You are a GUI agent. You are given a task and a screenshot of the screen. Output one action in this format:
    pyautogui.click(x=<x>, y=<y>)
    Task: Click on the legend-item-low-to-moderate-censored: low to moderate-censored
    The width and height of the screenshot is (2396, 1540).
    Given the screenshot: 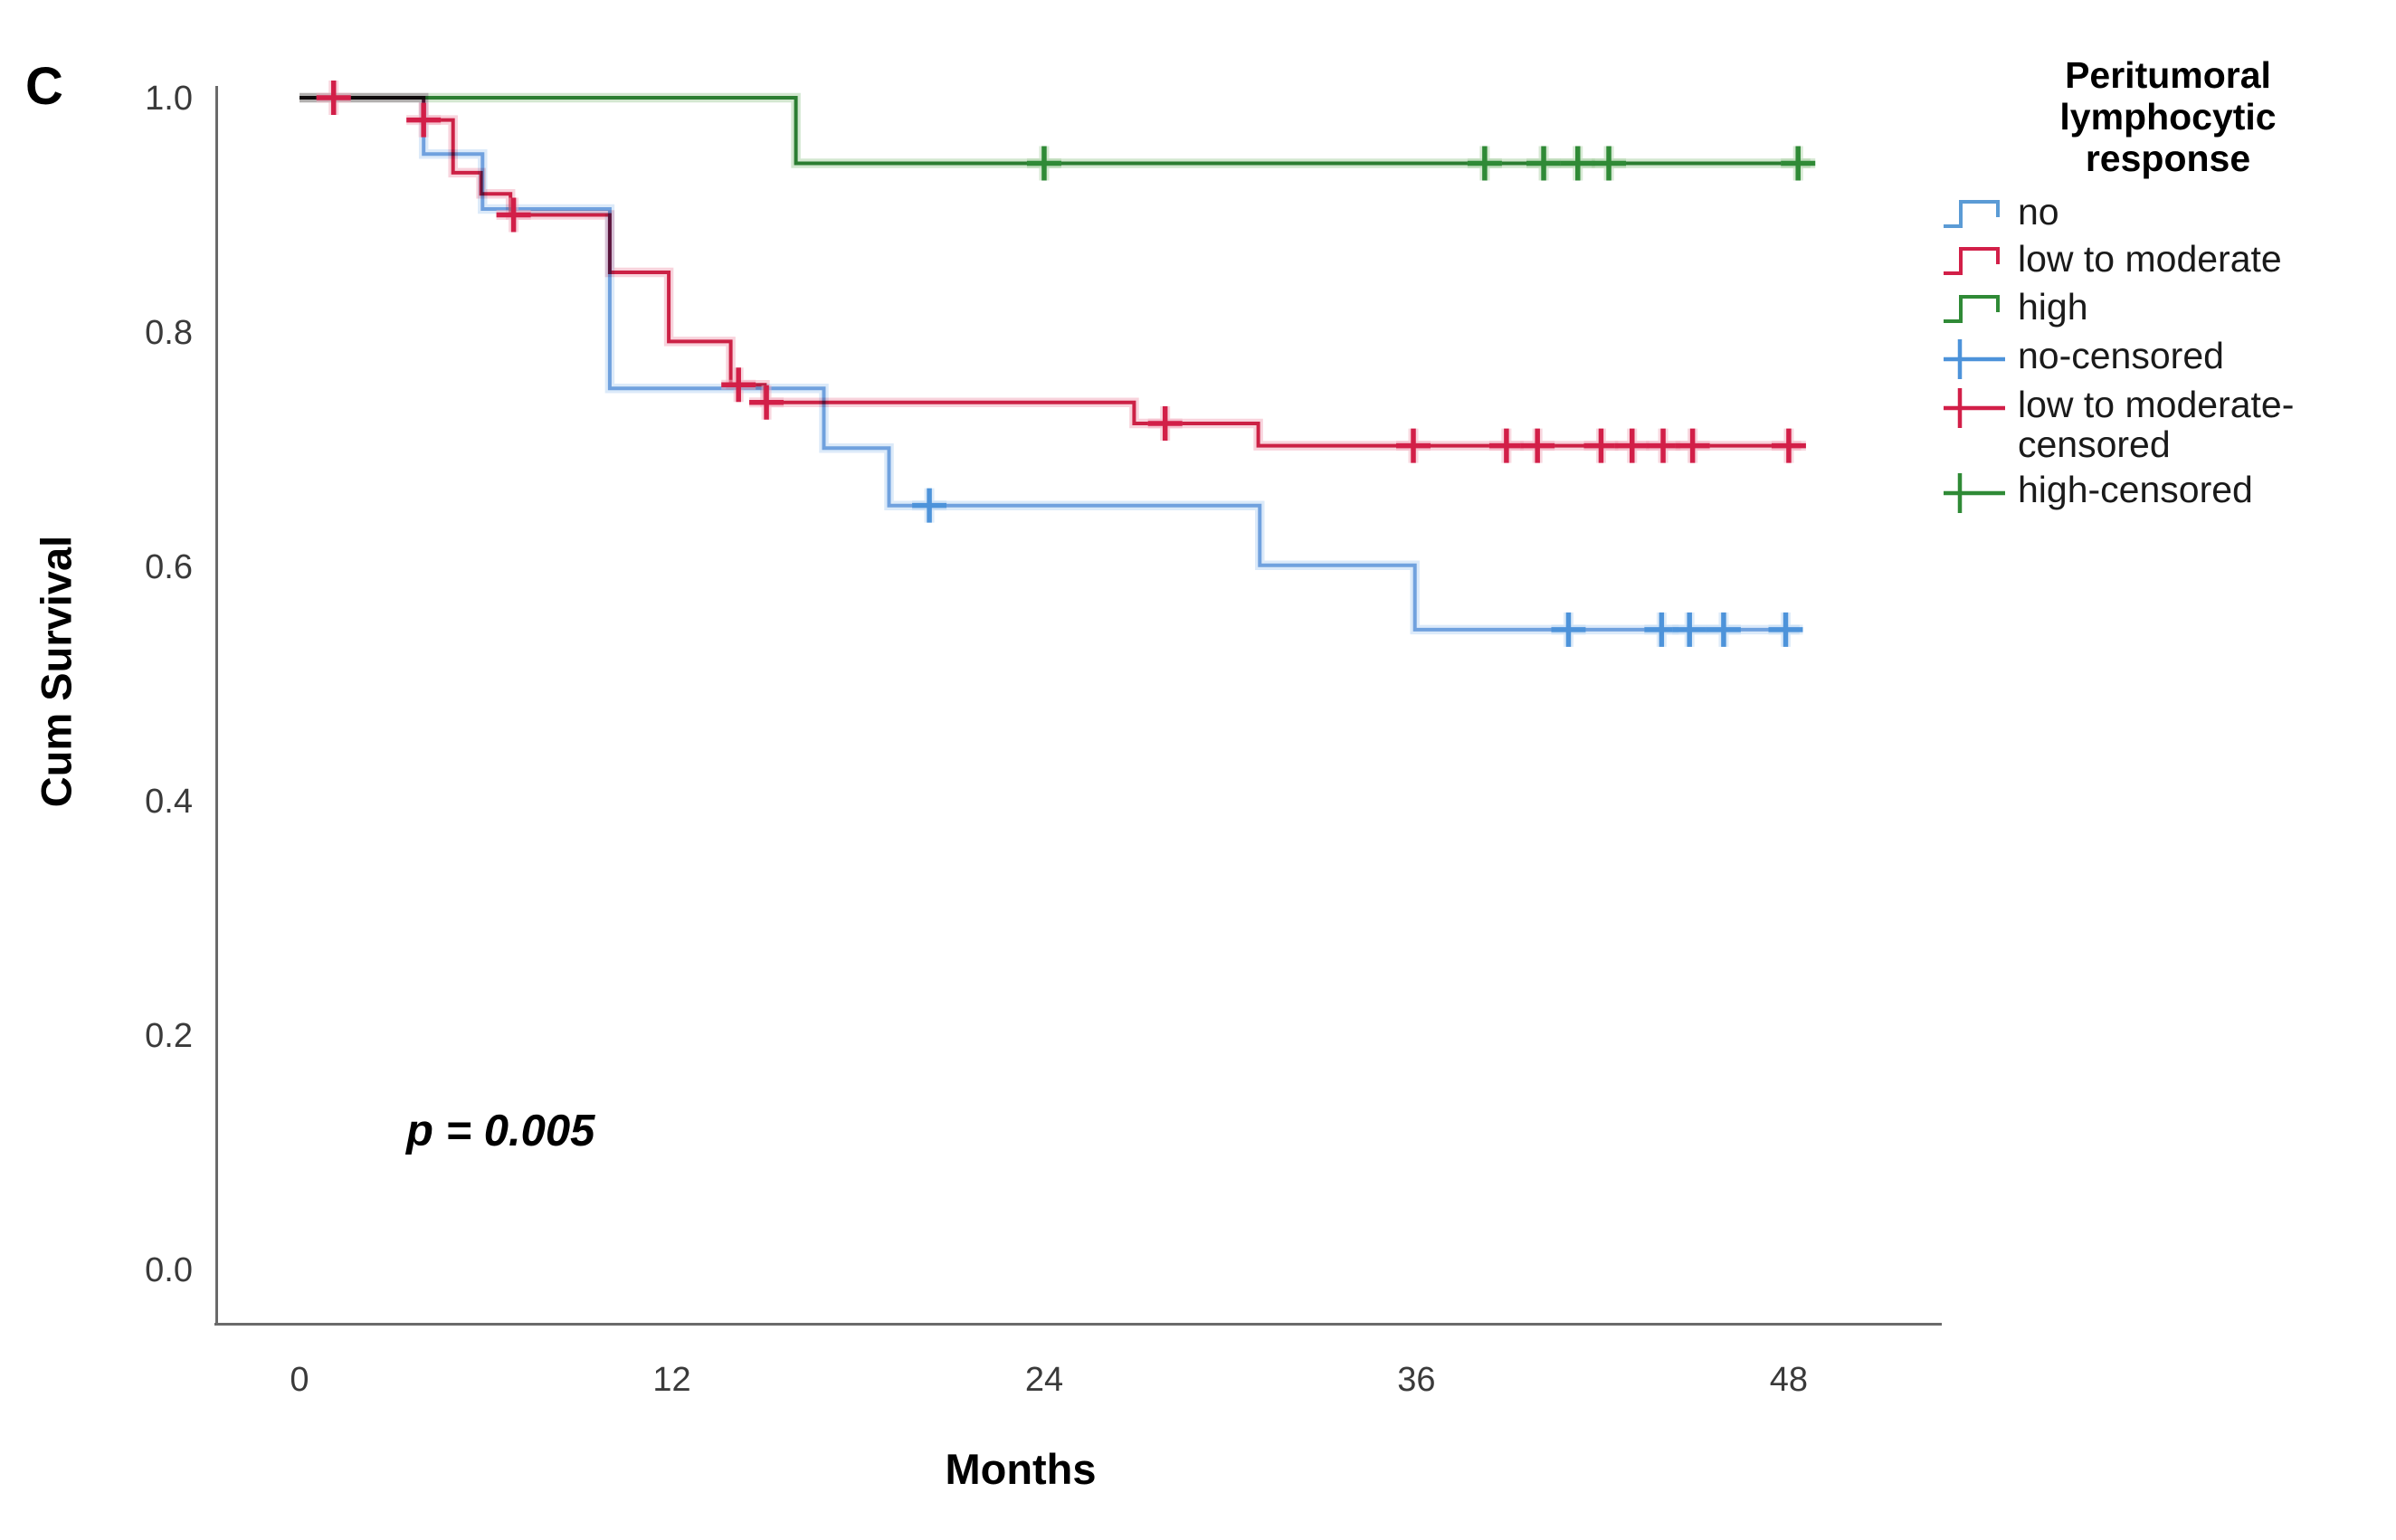 What is the action you would take?
    pyautogui.click(x=2164, y=425)
    